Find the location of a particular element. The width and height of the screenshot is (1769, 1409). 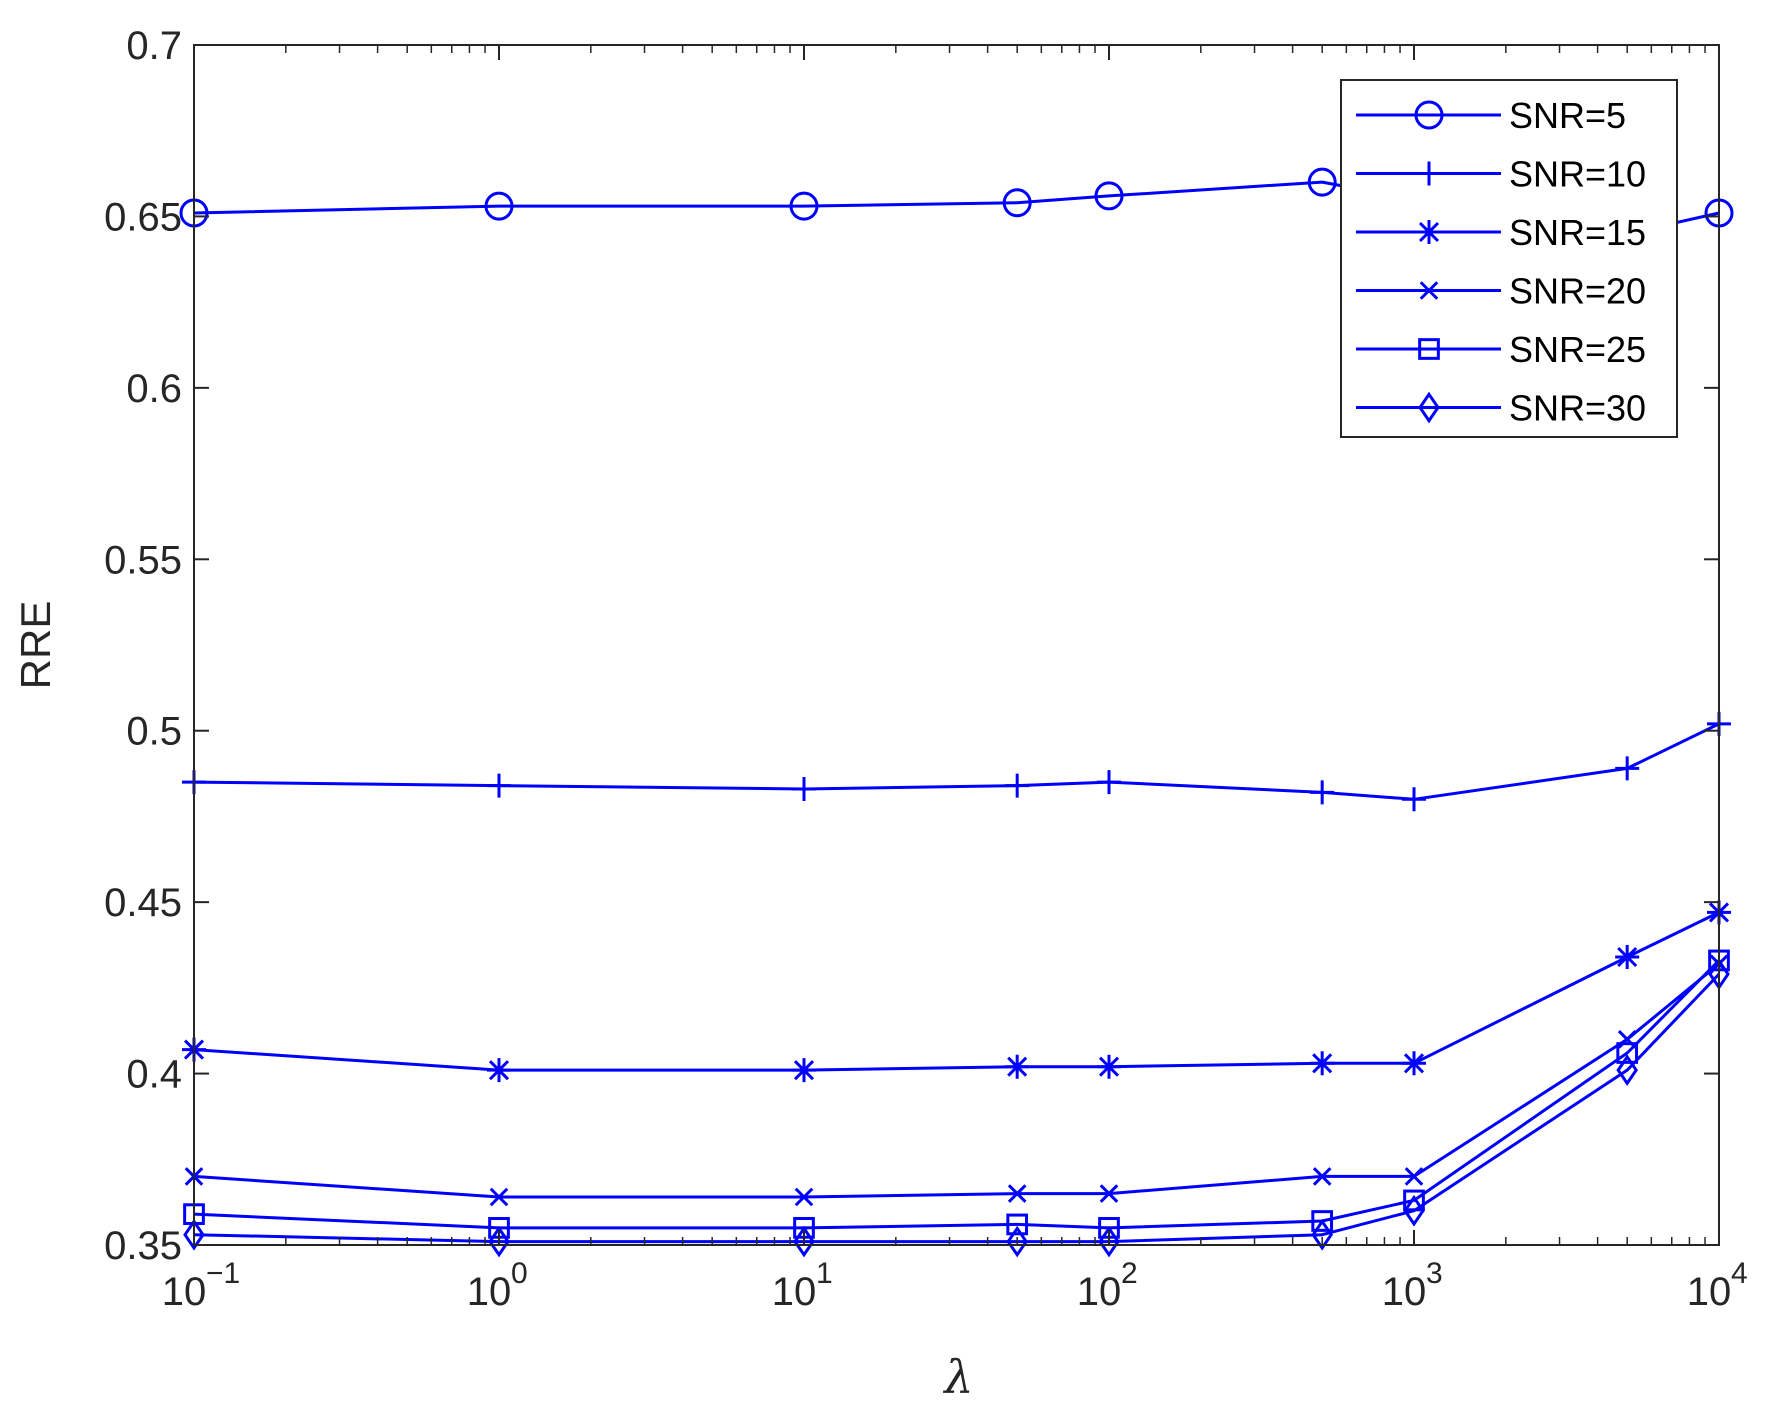

y-axis-label: RRE is located at coordinates (35, 645).